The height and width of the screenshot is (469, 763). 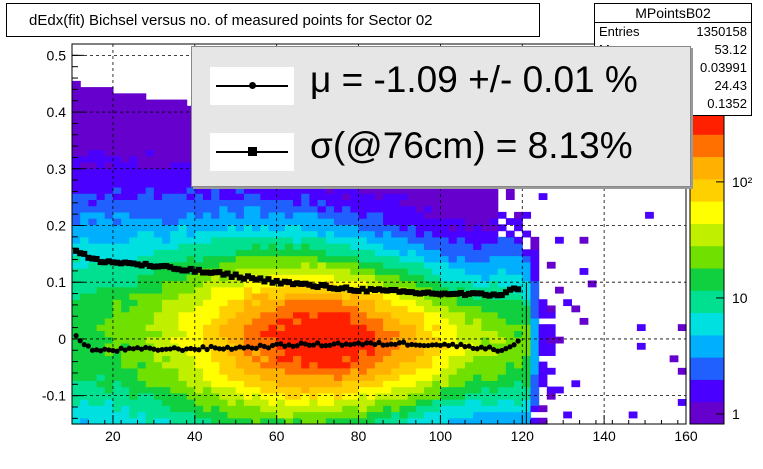 I want to click on stats-value: 0.1352, so click(x=727, y=103).